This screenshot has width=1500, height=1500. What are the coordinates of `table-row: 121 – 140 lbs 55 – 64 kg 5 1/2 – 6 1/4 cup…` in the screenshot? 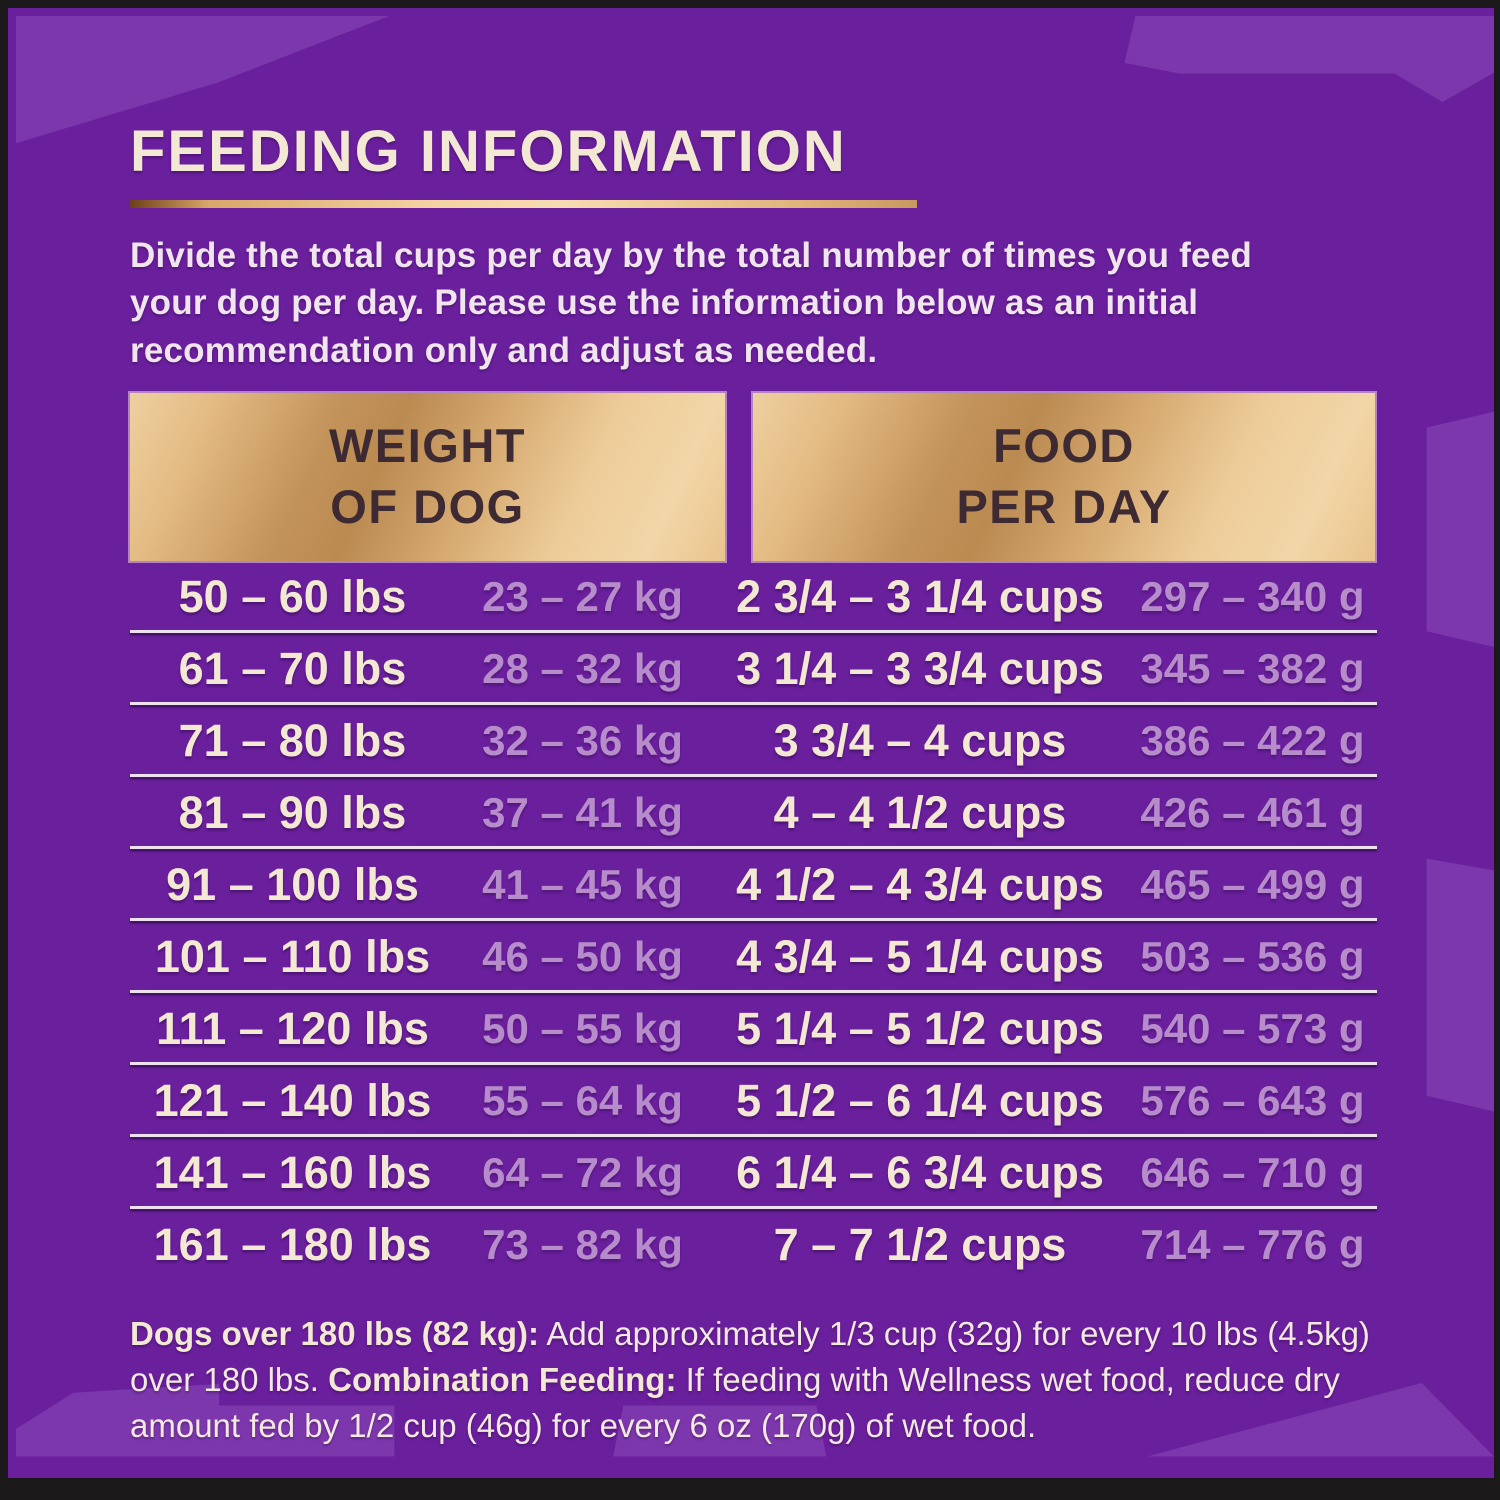 It's located at (753, 1101).